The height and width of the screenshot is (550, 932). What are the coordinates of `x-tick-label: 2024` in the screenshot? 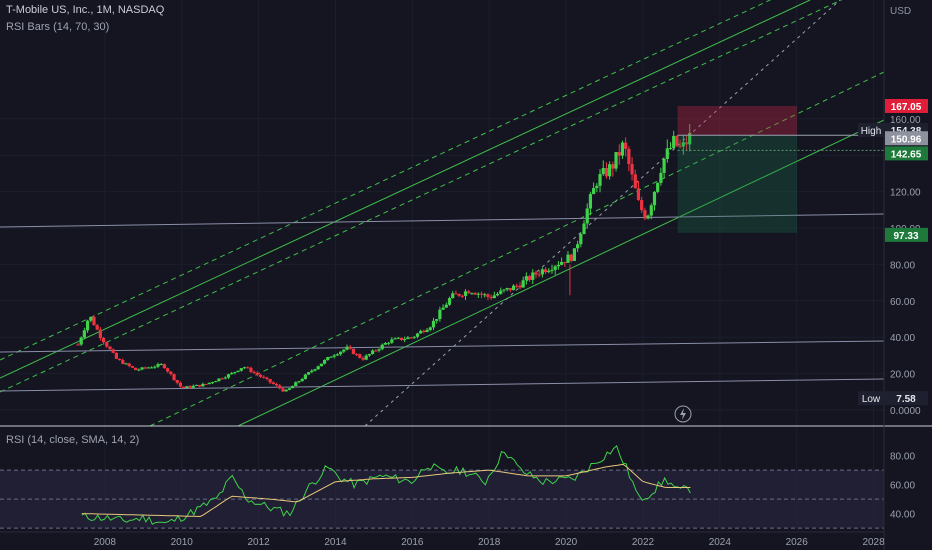 It's located at (720, 542).